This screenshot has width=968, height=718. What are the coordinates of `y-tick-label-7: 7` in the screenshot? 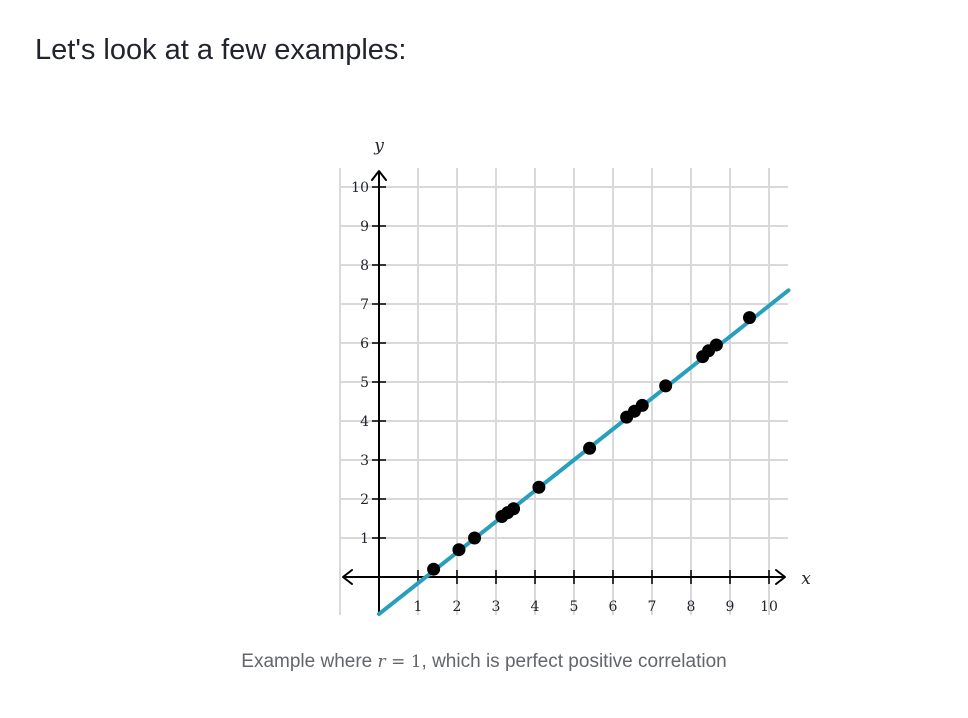 It's located at (364, 305).